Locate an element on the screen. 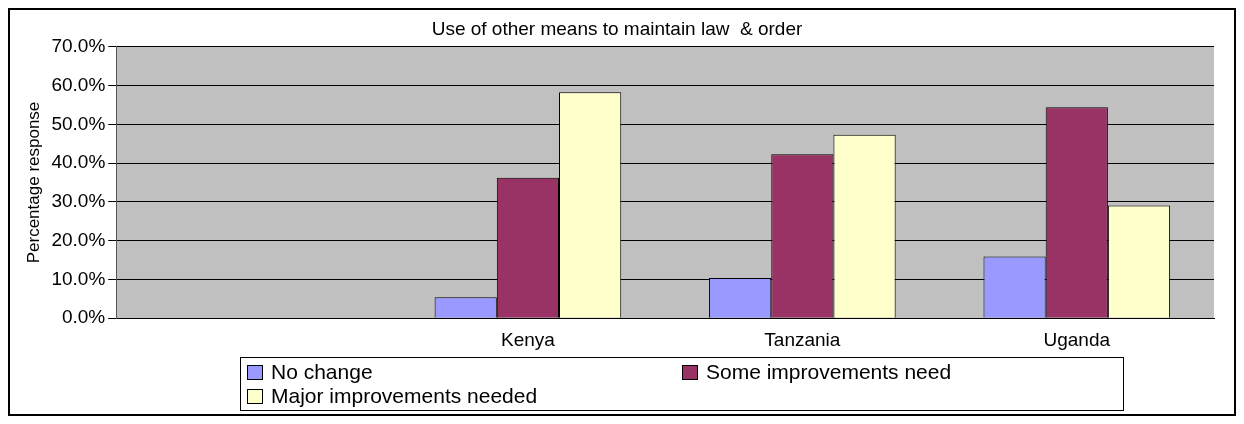  y-tick-label: 40.0% is located at coordinates (78, 162).